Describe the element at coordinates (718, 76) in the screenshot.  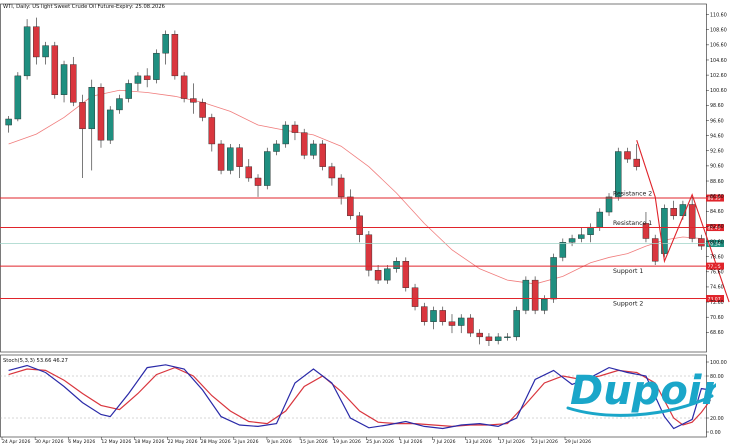
I see `y-tick-label: 102.60` at that location.